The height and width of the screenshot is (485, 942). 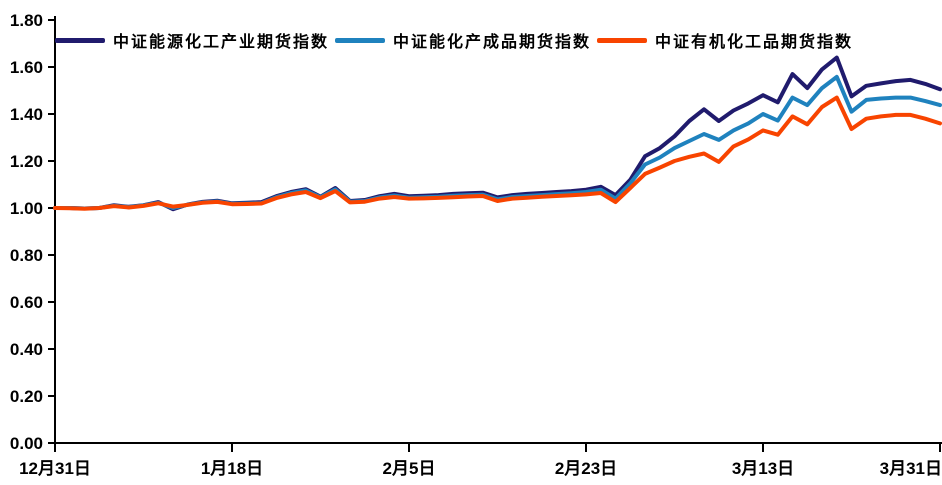 I want to click on y-tick-label: 0.60, so click(x=26, y=302).